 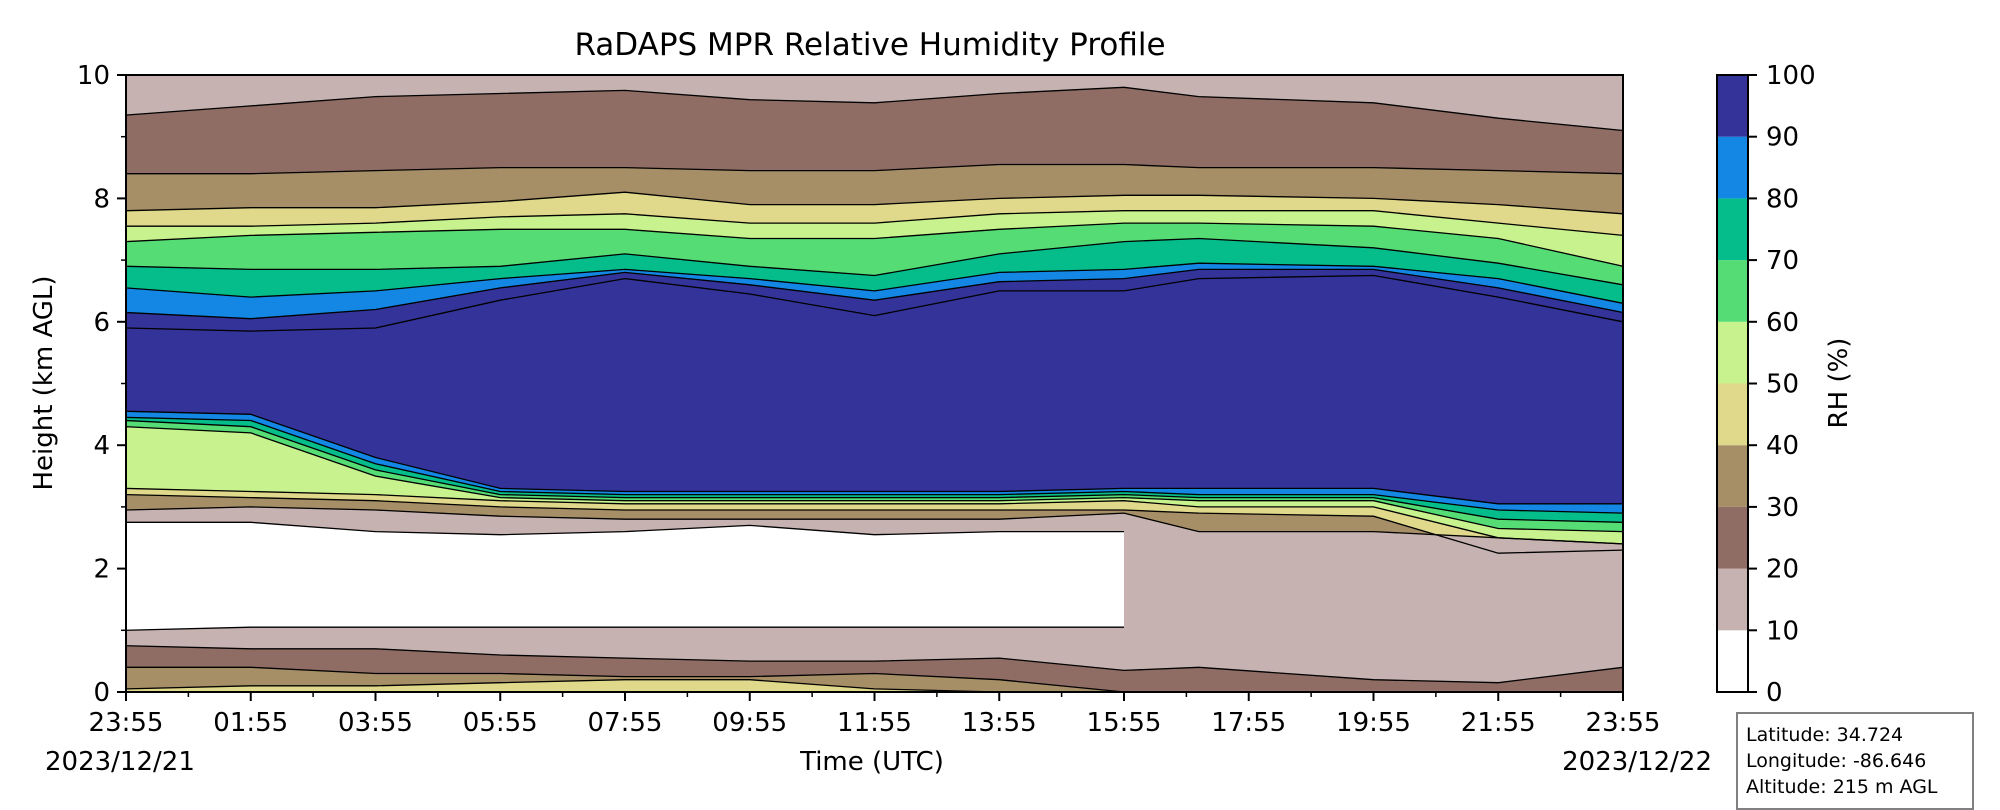 I want to click on contour-line-top50-top, so click(x=875, y=223).